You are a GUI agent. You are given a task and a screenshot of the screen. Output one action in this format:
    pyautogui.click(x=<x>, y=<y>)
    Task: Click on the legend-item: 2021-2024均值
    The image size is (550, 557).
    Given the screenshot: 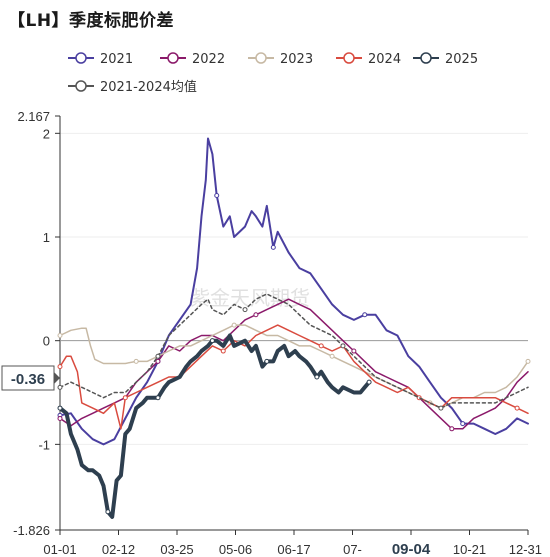 What is the action you would take?
    pyautogui.click(x=132, y=87)
    